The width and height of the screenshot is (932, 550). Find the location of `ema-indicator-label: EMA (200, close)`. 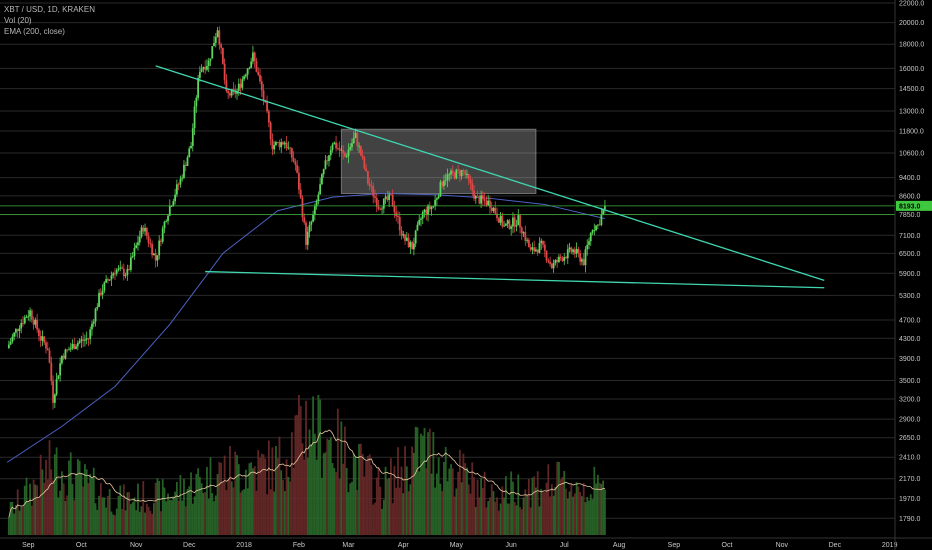

ema-indicator-label: EMA (200, close) is located at coordinates (34, 31).